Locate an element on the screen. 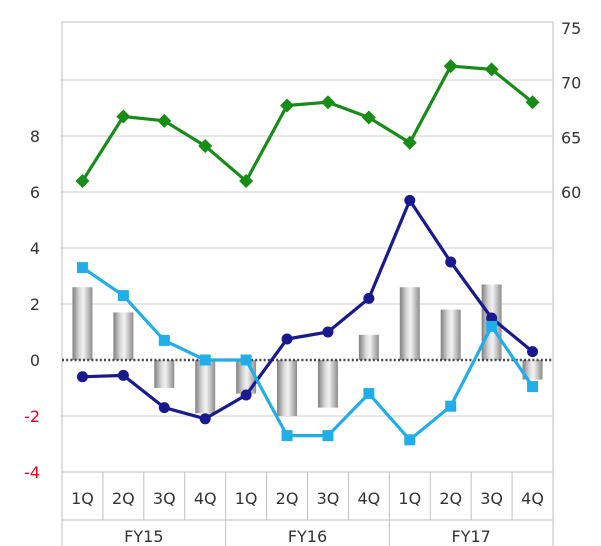  right-tick-label: 70 is located at coordinates (571, 83).